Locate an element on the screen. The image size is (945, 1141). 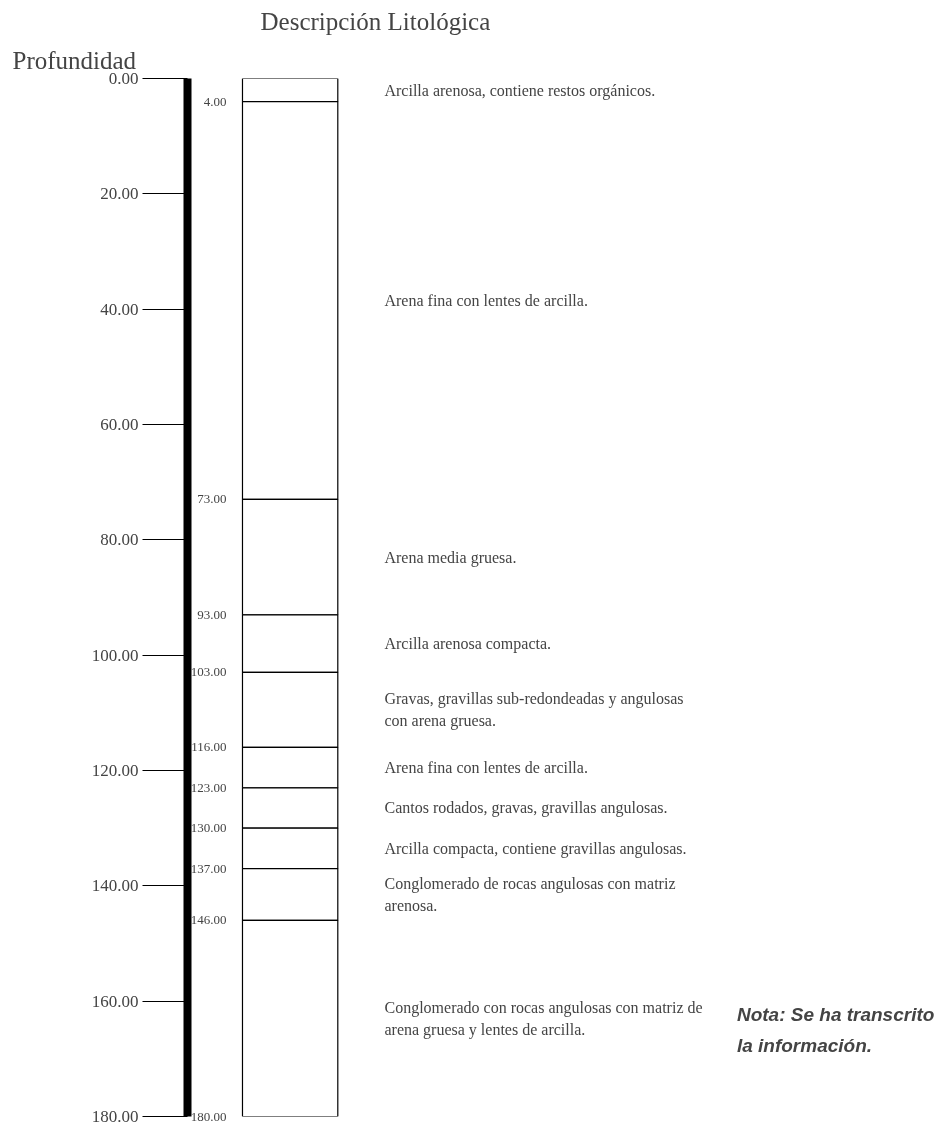
text: Conglomerado de rocas angulosas con matriz arenosa. is located at coordinates (530, 894).